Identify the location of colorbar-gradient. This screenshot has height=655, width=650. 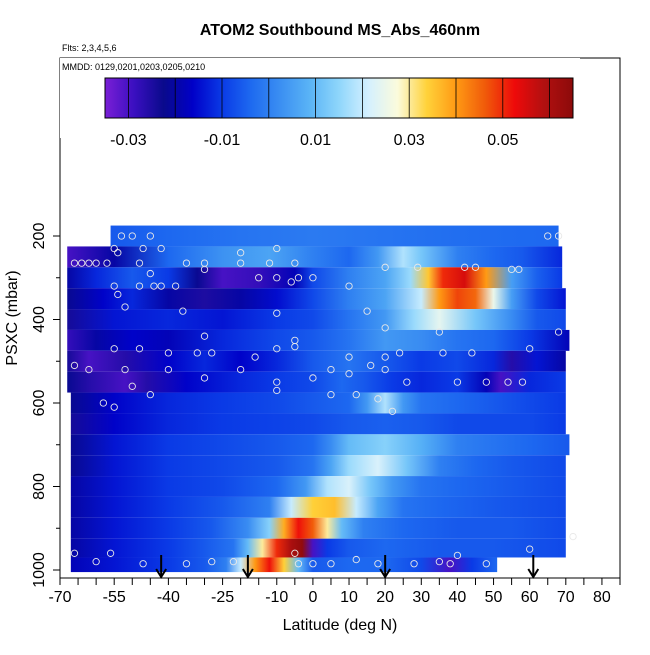
(339, 98).